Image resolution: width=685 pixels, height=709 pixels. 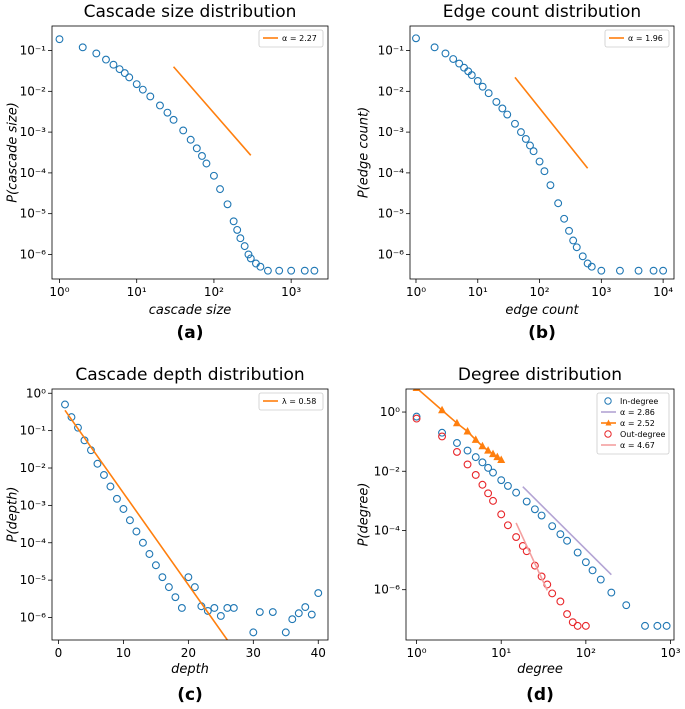 I want to click on legend-box, so click(x=637, y=38).